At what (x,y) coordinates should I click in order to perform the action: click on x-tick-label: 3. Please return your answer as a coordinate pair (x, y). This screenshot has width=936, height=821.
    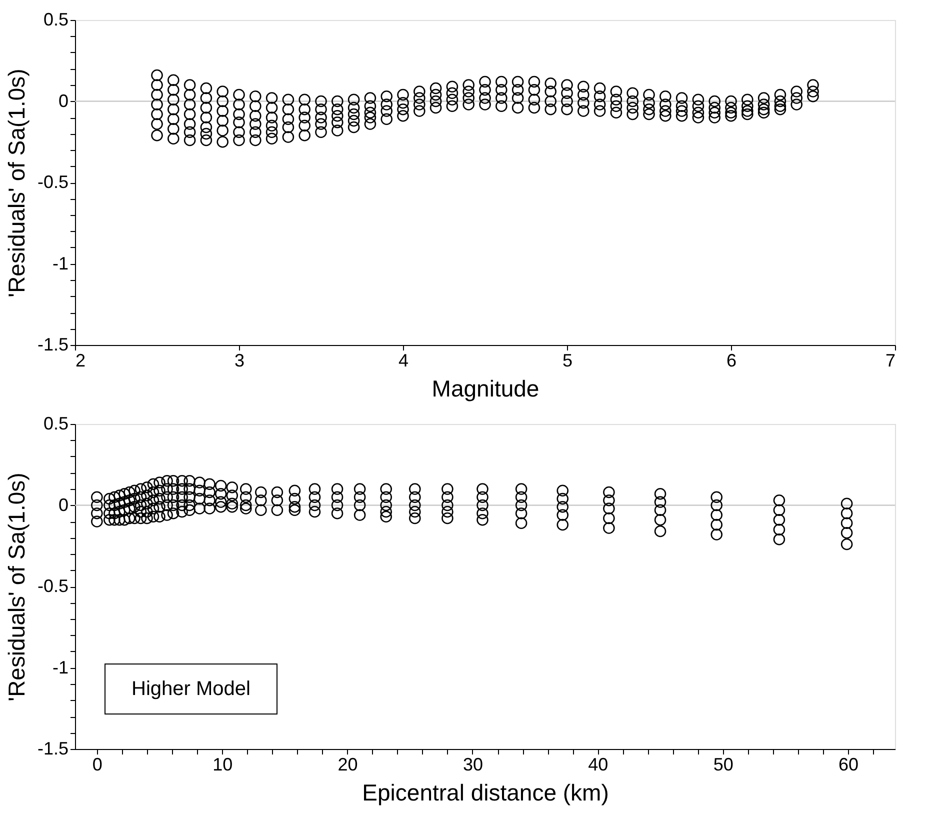
    Looking at the image, I should click on (239, 360).